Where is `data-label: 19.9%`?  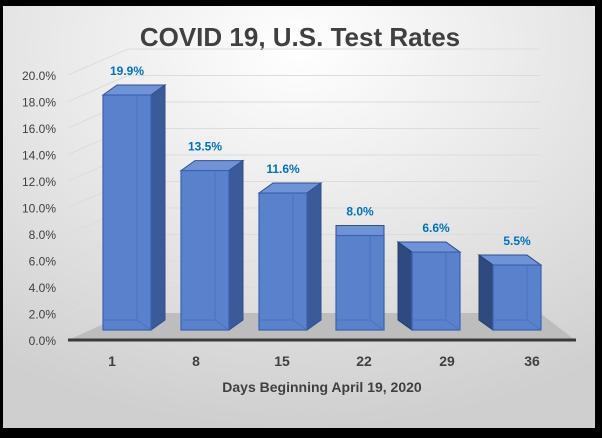
data-label: 19.9% is located at coordinates (127, 71).